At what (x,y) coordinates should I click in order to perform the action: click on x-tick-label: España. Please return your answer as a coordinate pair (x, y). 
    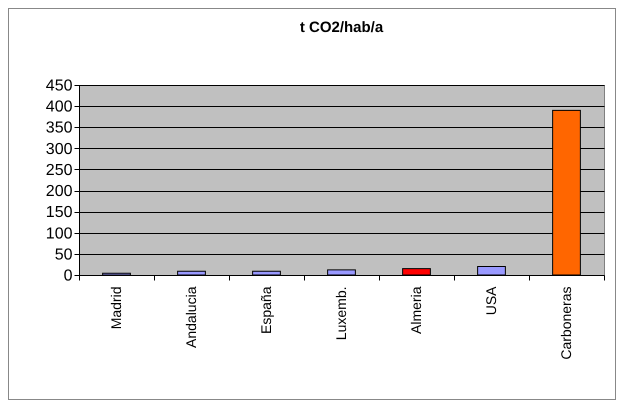
    Looking at the image, I should click on (266, 310).